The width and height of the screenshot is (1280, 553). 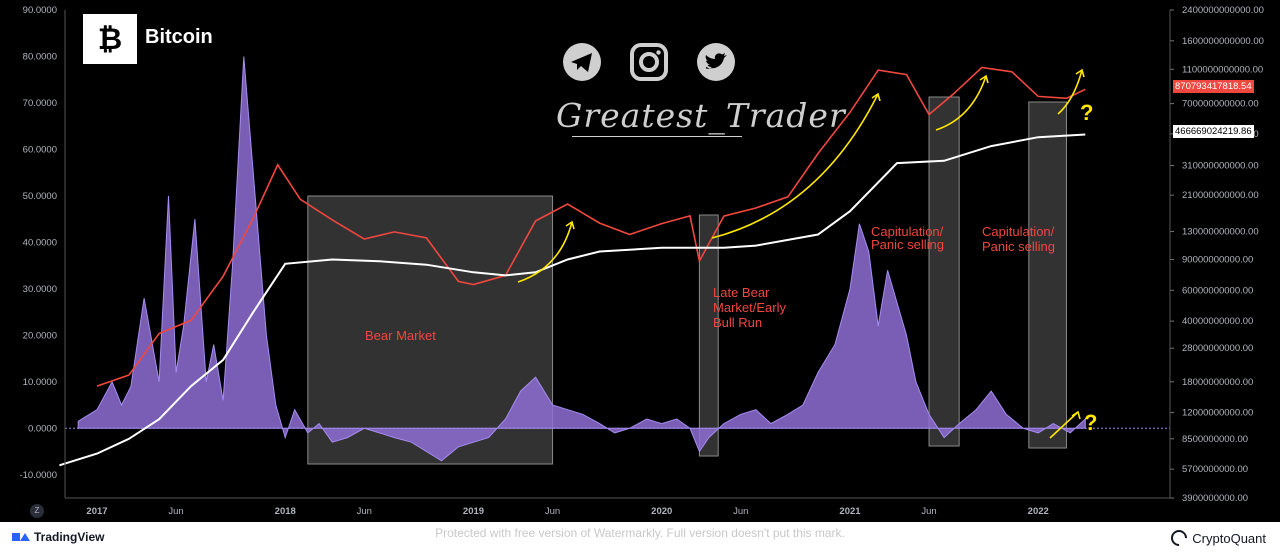 What do you see at coordinates (716, 62) in the screenshot?
I see `twitter-icon` at bounding box center [716, 62].